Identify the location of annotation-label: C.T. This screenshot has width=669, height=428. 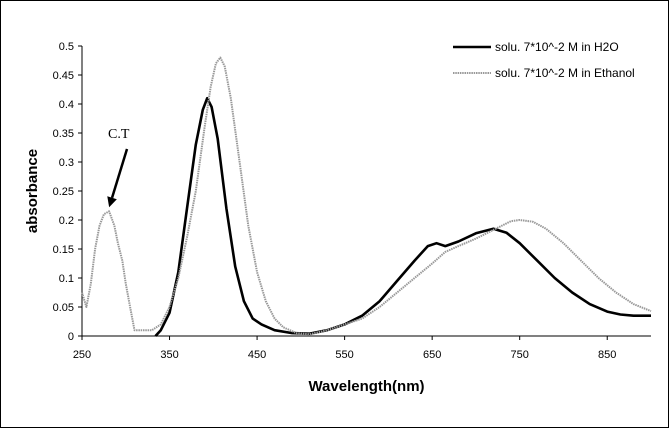
(119, 134).